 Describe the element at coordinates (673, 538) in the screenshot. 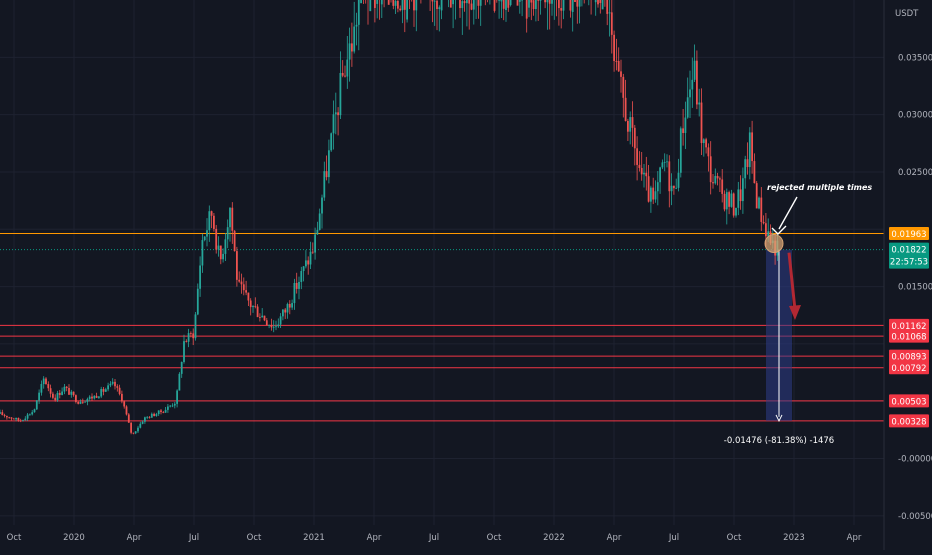

I see `time-tick-label: Jul` at that location.